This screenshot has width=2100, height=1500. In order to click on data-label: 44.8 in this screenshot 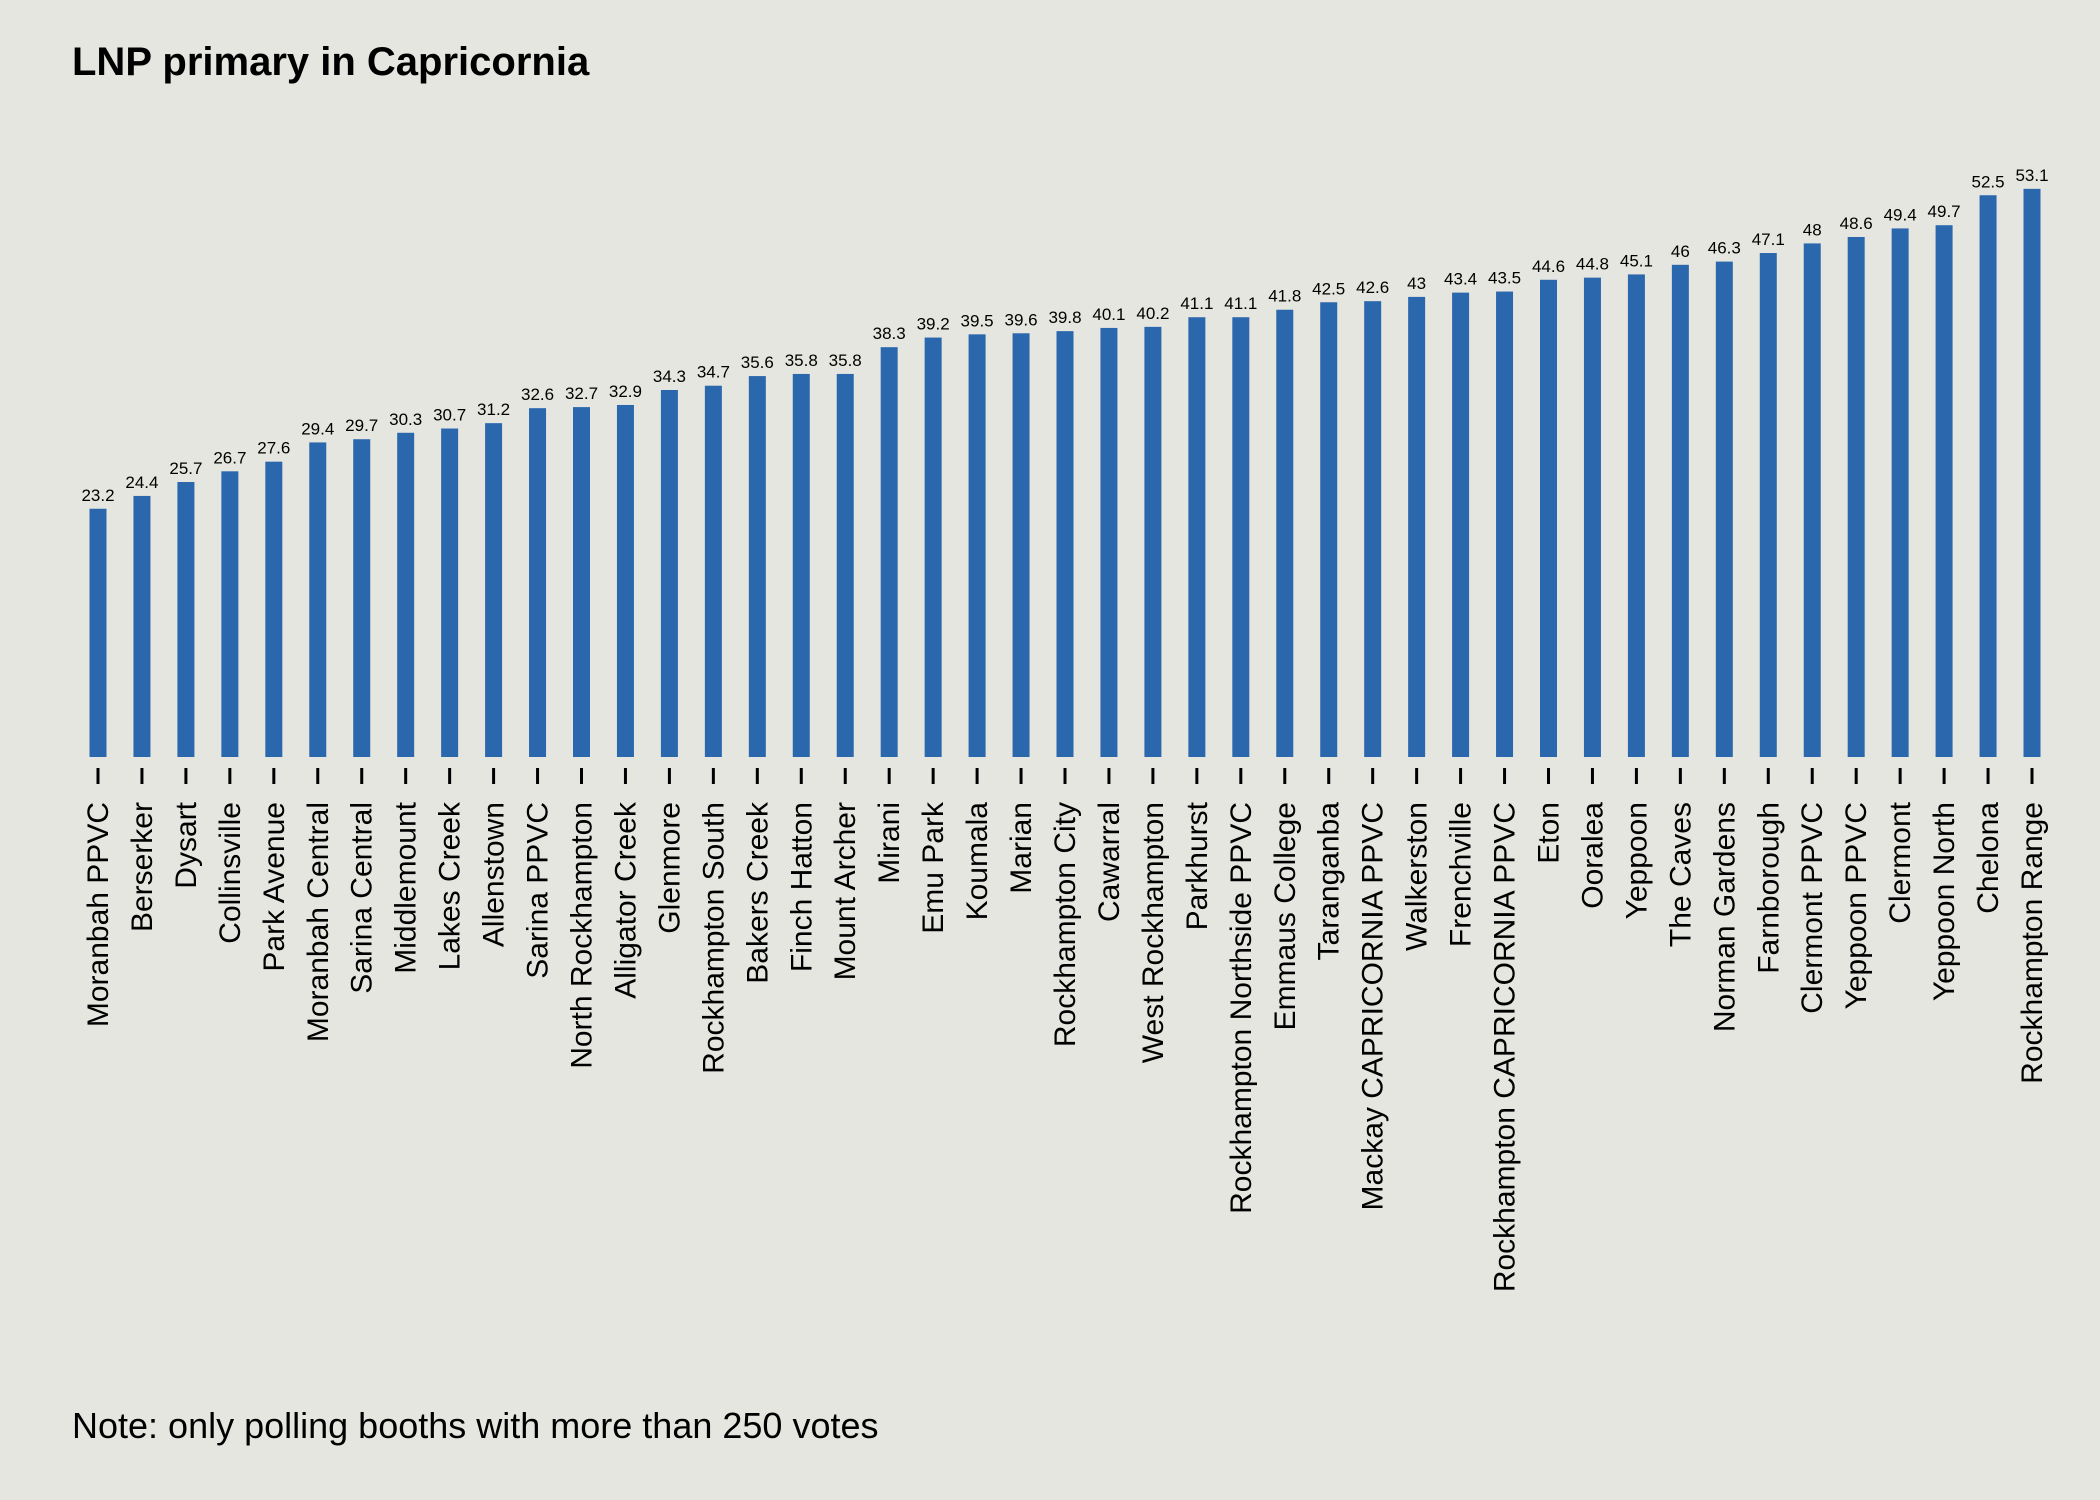, I will do `click(1592, 264)`.